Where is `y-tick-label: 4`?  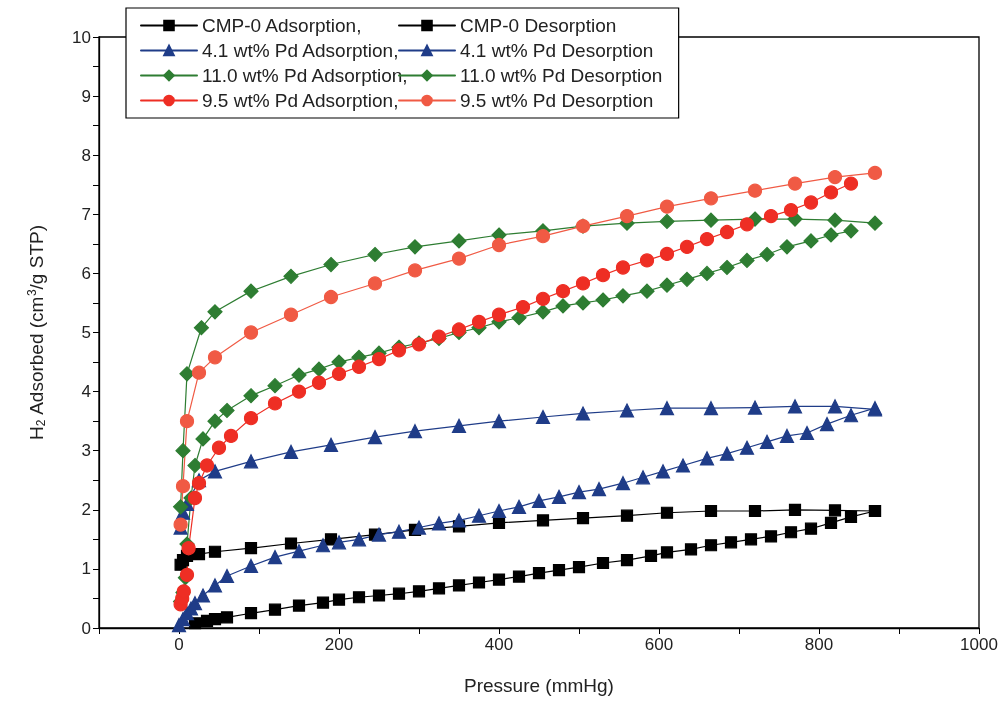 y-tick-label: 4 is located at coordinates (86, 392).